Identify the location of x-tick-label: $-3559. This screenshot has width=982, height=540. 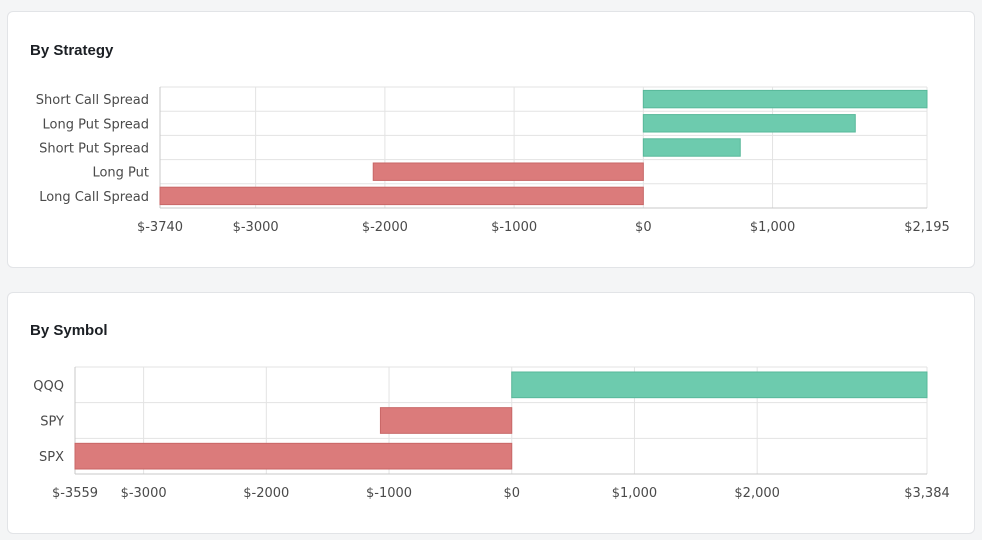
(75, 493).